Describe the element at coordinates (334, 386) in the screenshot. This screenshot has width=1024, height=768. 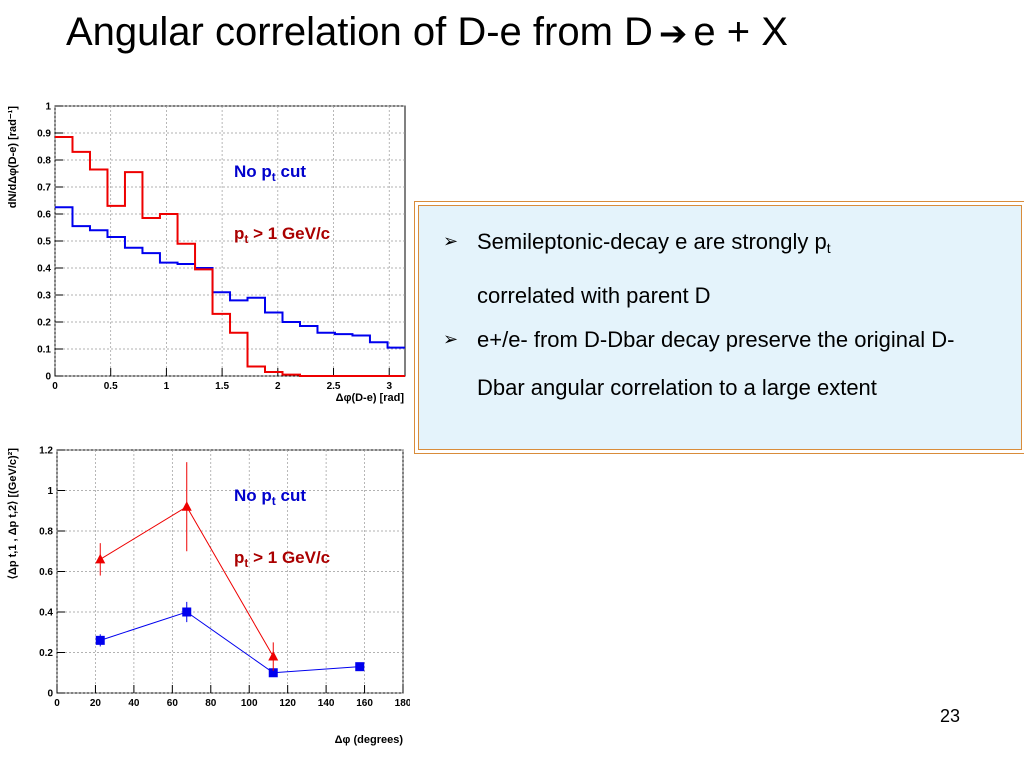
I see `x-tick-label: 2.5` at that location.